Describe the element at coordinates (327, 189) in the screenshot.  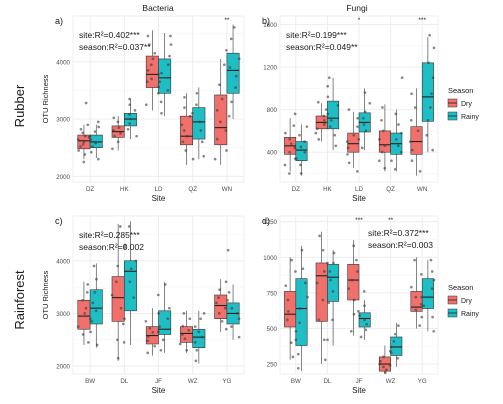
I see `x-tick-label: HK` at that location.